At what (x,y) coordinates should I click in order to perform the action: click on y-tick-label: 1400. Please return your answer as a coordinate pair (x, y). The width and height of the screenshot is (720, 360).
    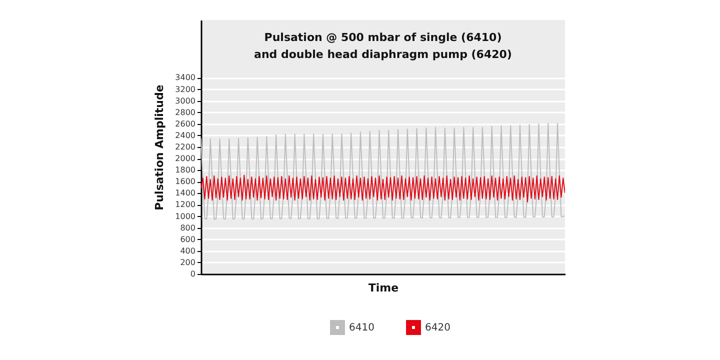
    Looking at the image, I should click on (185, 193).